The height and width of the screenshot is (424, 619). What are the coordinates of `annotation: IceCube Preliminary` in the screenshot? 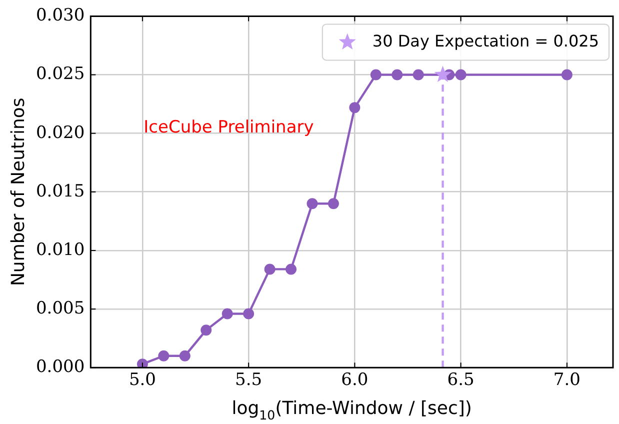 It's located at (229, 128).